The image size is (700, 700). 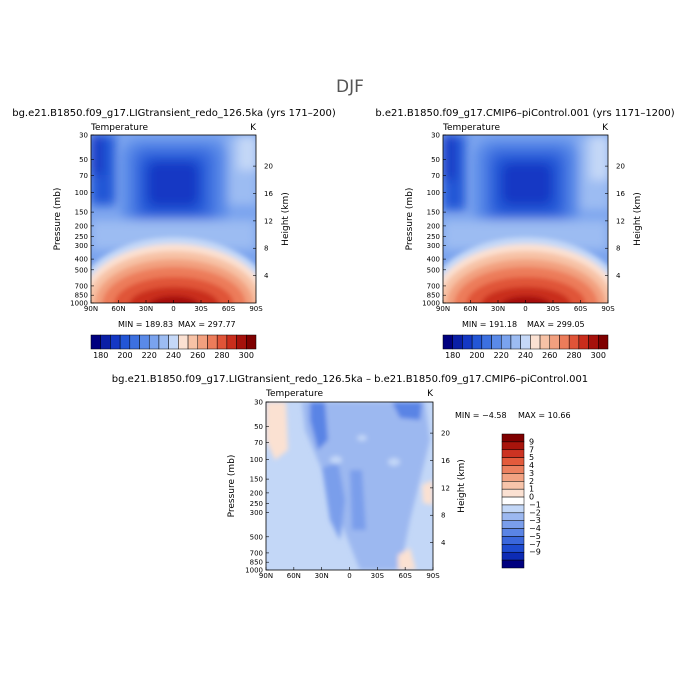 What do you see at coordinates (268, 167) in the screenshot?
I see `y2-tick-label: 20` at bounding box center [268, 167].